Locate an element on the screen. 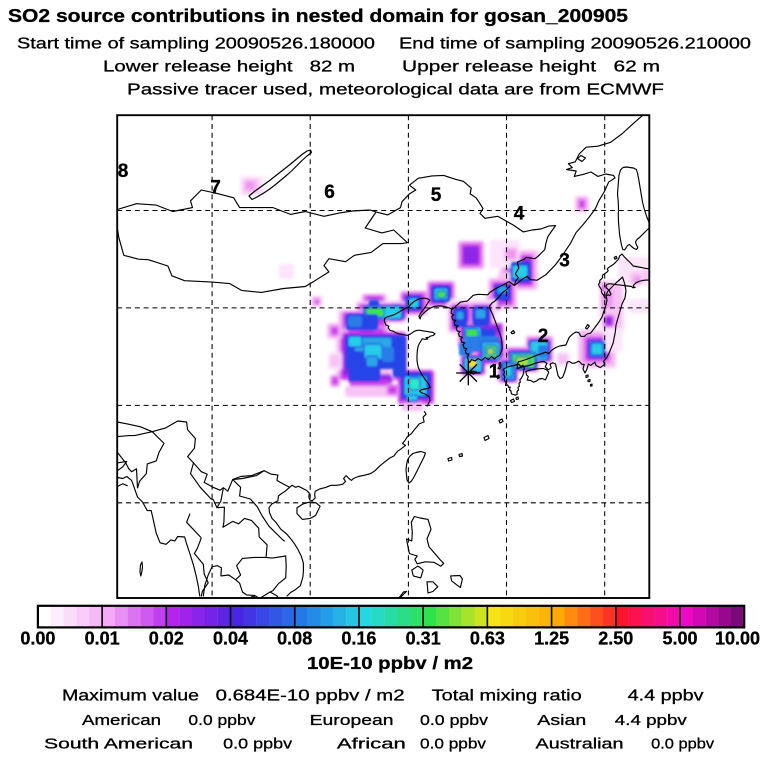 The image size is (768, 768). svg-text: 2 is located at coordinates (543, 336).